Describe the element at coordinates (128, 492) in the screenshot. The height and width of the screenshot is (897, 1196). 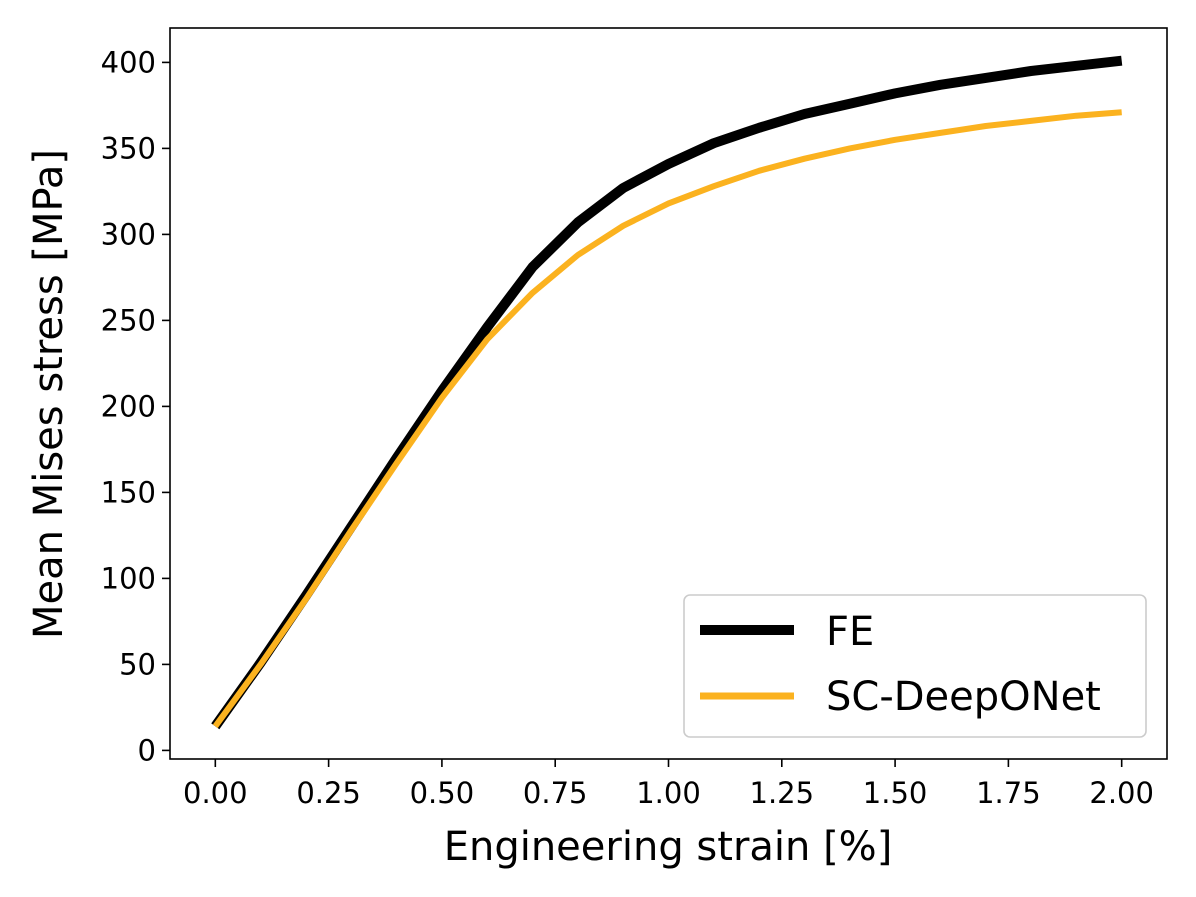
I see `y-tick-label: 150` at that location.